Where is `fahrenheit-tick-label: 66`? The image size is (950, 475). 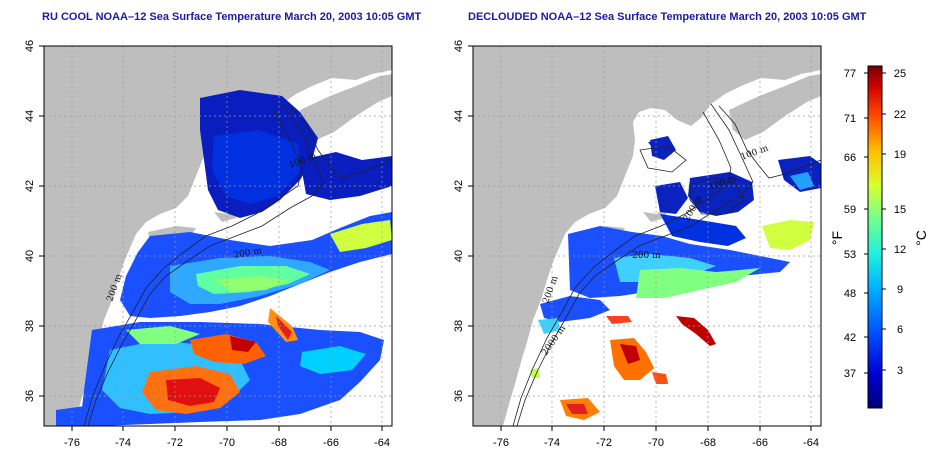 fahrenheit-tick-label: 66 is located at coordinates (850, 158).